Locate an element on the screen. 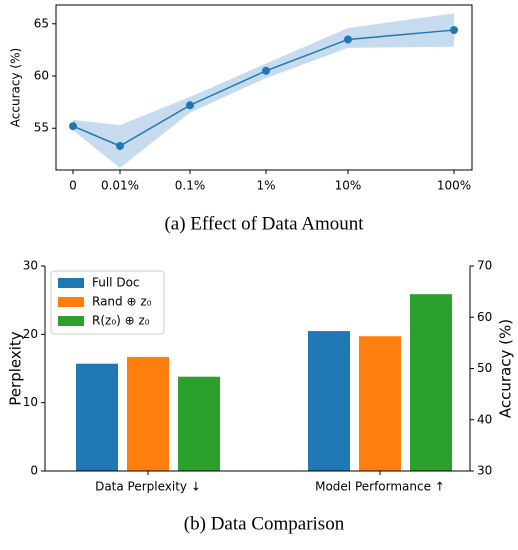 Image resolution: width=518 pixels, height=550 pixels. y-tick-label: 0 is located at coordinates (34, 471).